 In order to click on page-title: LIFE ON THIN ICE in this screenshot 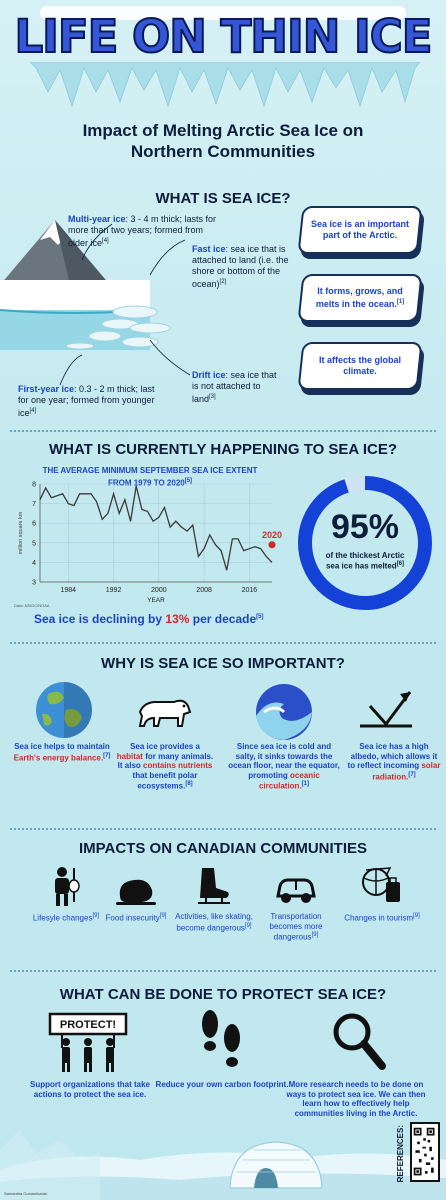, I will do `click(223, 36)`.